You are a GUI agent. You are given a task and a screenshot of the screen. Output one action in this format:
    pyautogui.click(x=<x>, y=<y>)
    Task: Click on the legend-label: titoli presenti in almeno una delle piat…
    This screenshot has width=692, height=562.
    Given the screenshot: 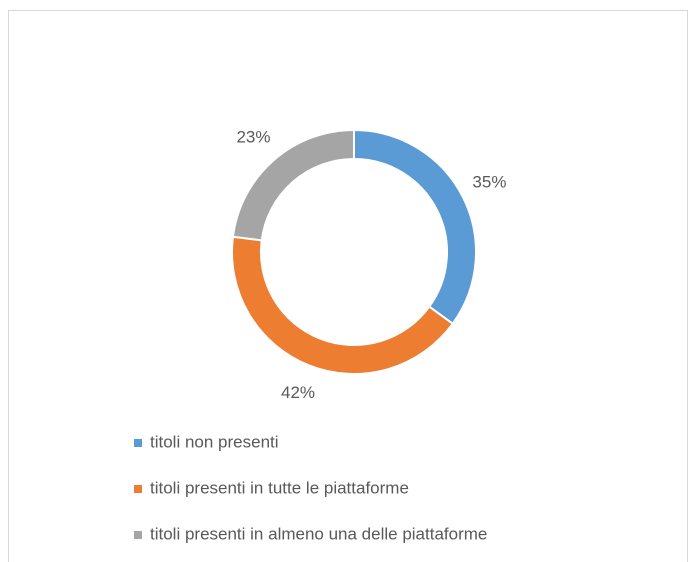 What is the action you would take?
    pyautogui.click(x=318, y=533)
    